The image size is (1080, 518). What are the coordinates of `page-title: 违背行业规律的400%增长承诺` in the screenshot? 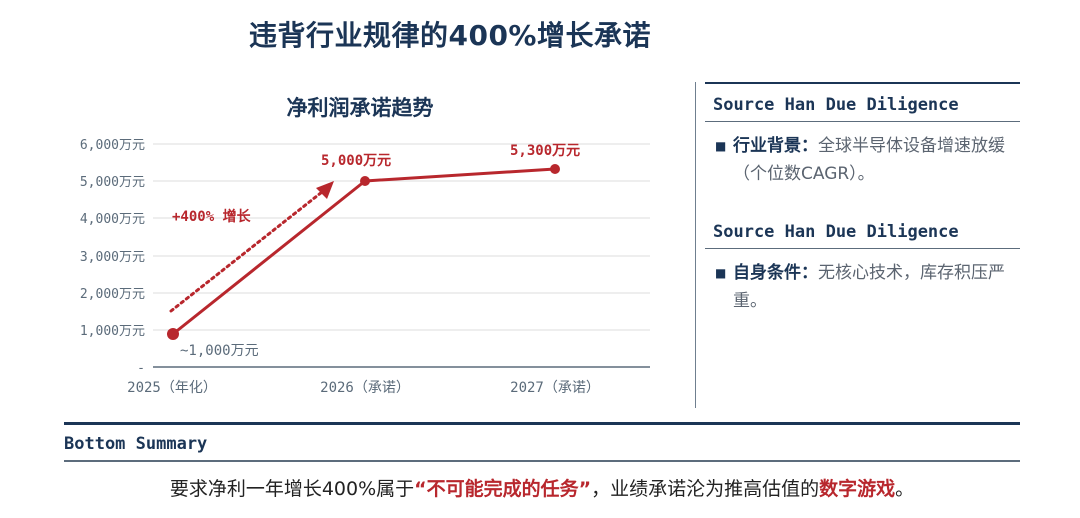 It's located at (449, 35).